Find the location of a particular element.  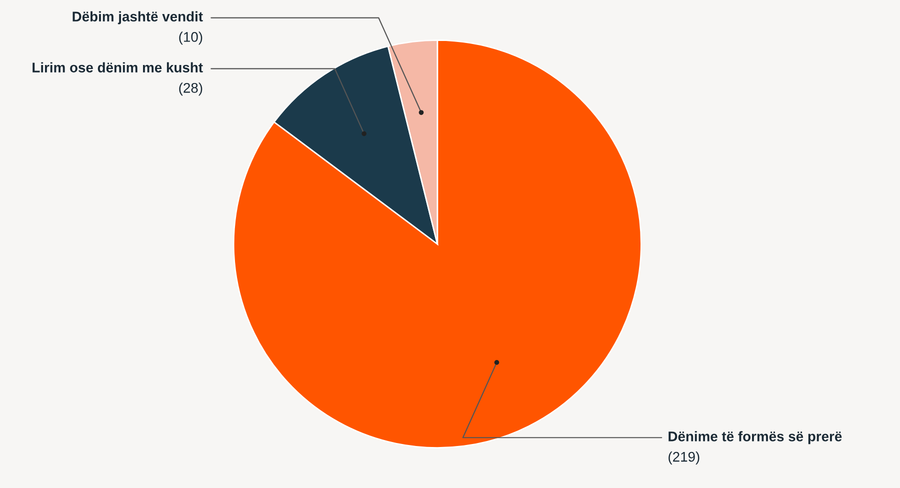

slice-label: Dëbim jashtë vendit is located at coordinates (137, 17).